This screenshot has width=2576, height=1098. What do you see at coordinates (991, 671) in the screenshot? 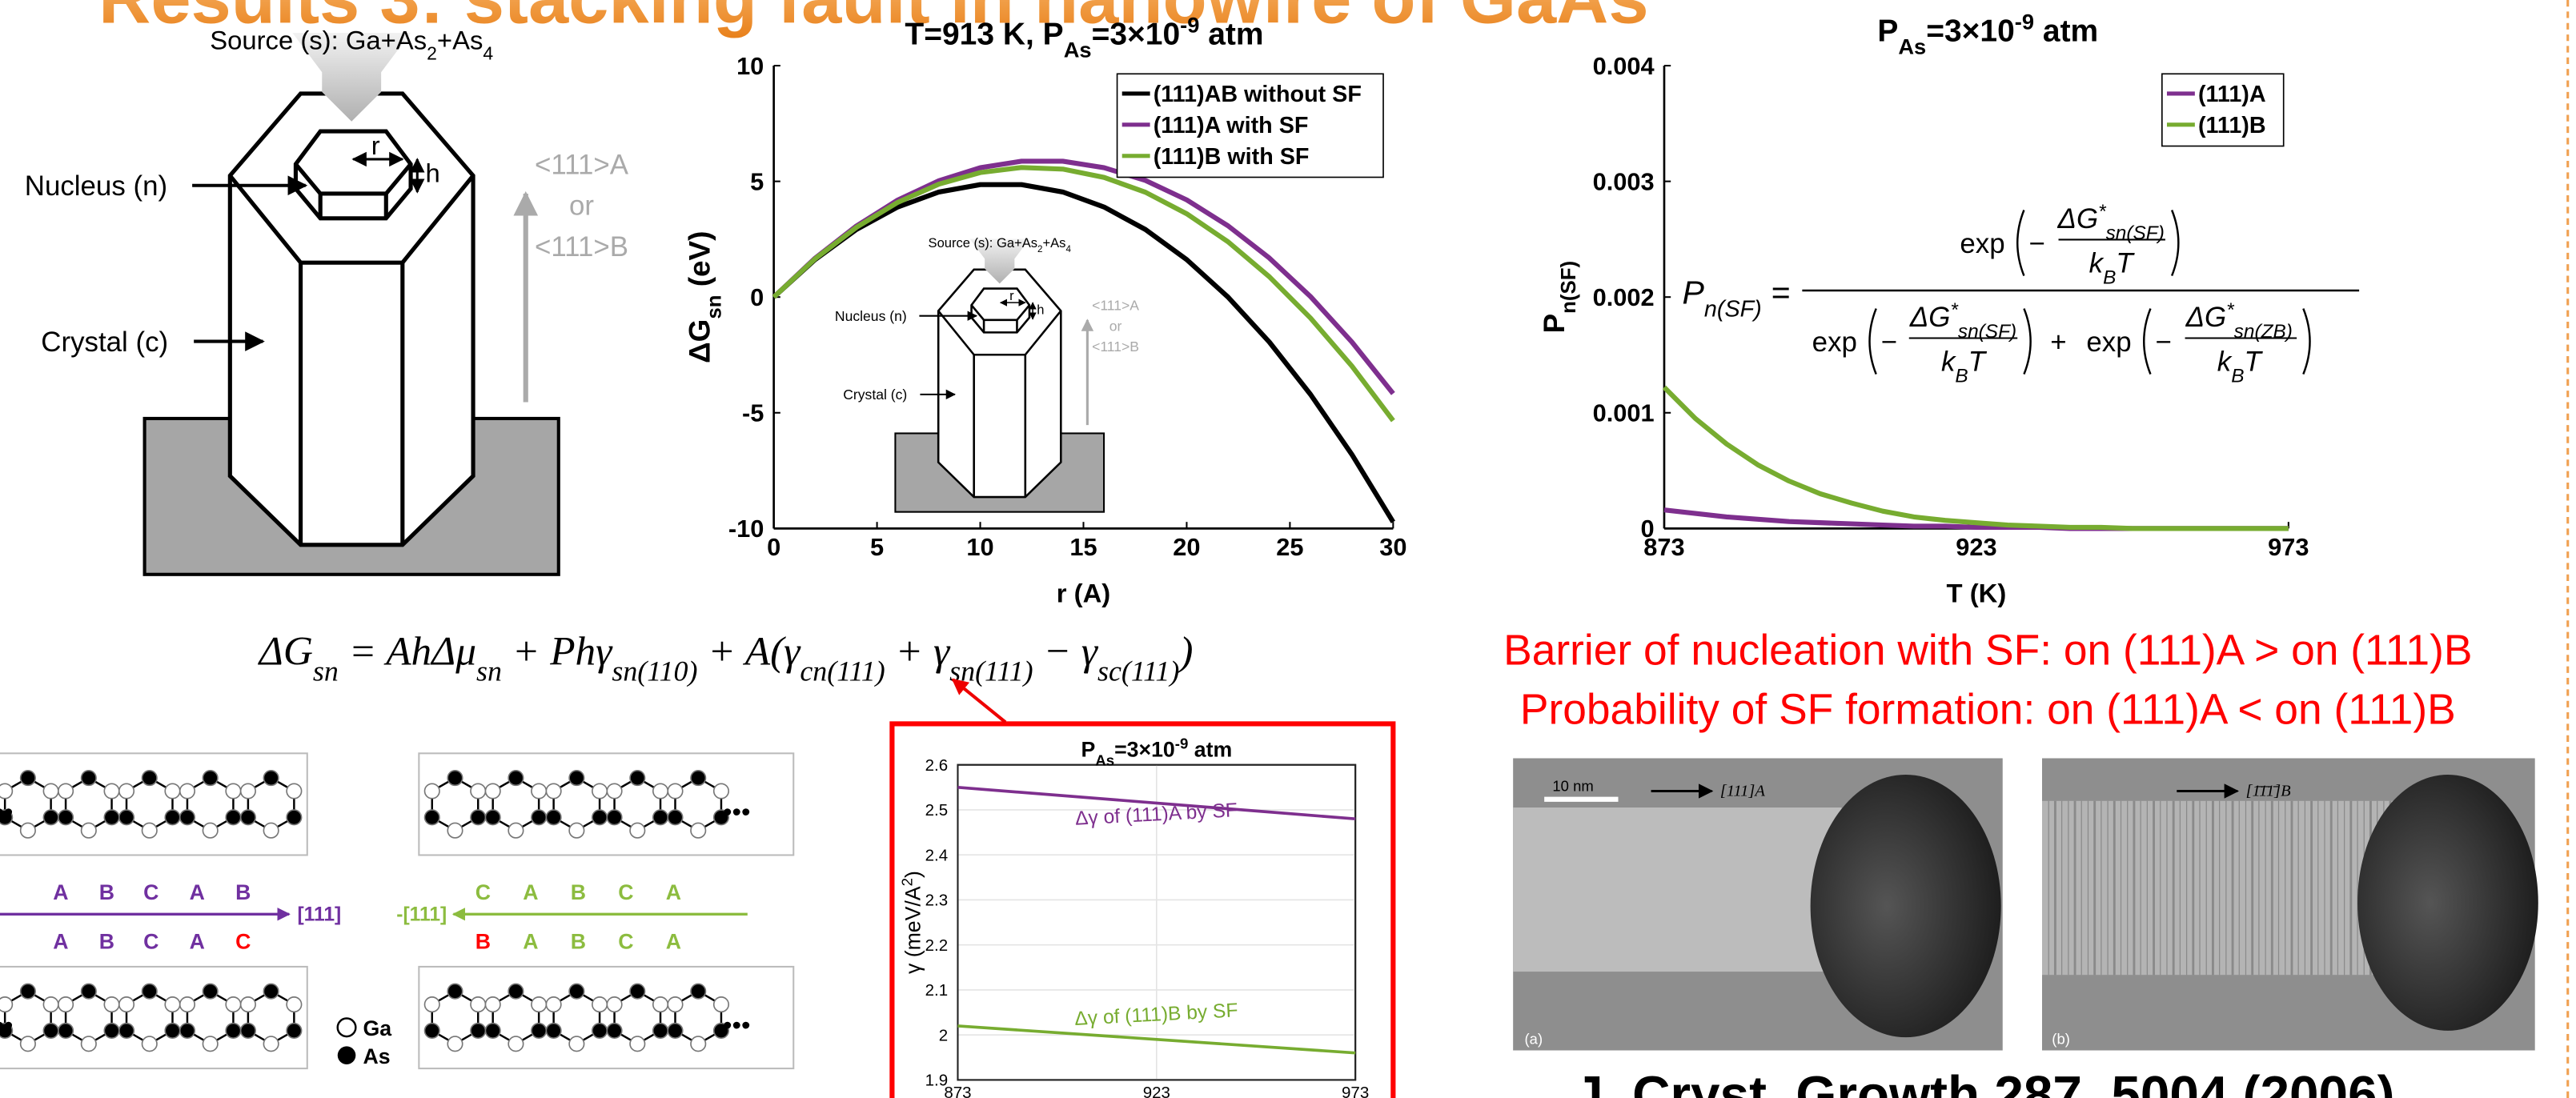
I see `text-segment: sn(111)` at bounding box center [991, 671].